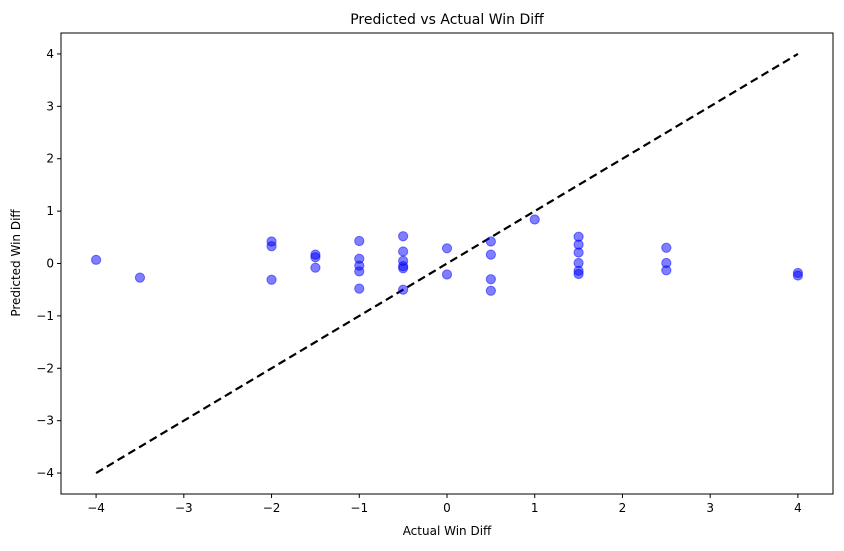  Describe the element at coordinates (184, 508) in the screenshot. I see `x-tick-label: −3` at that location.